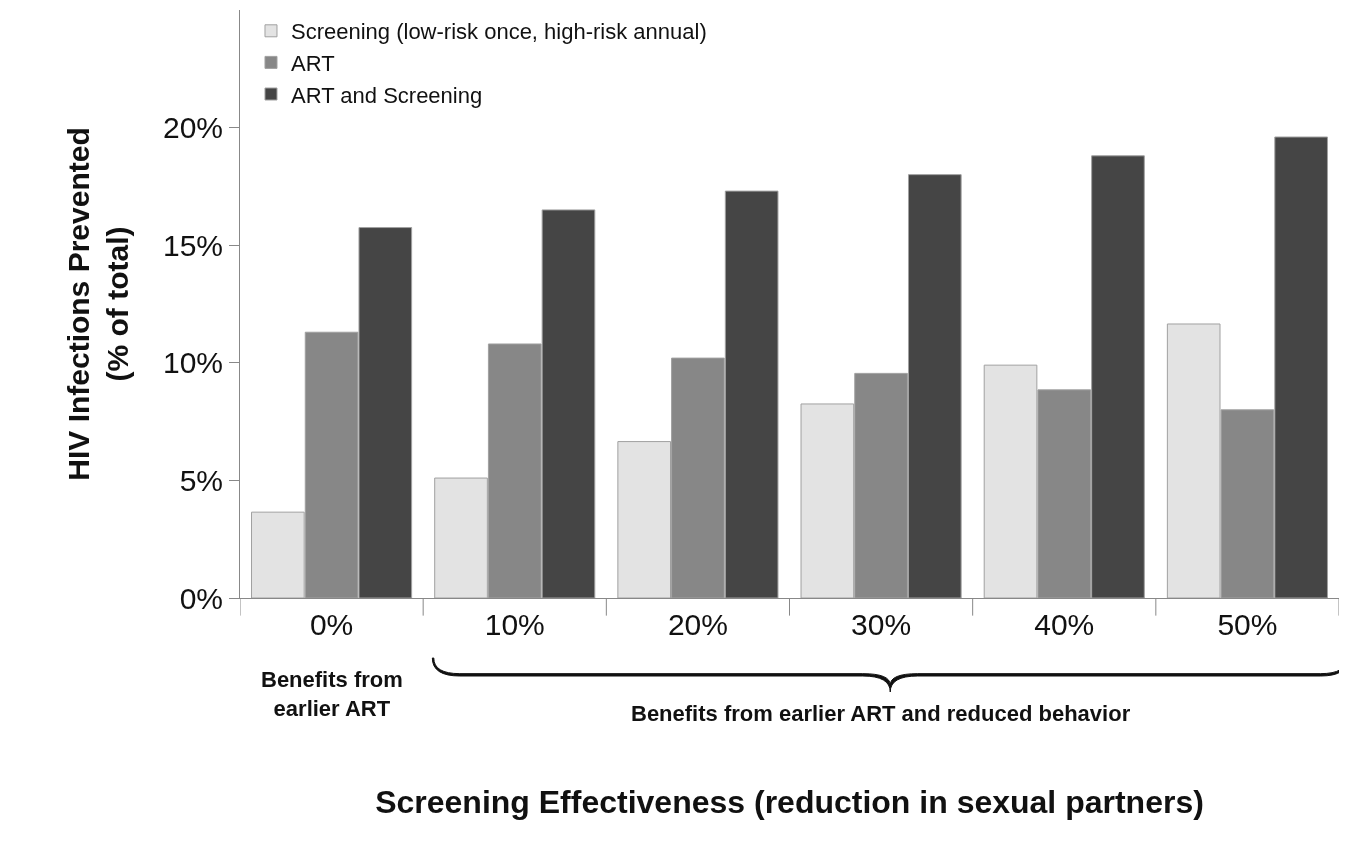  What do you see at coordinates (1064, 624) in the screenshot?
I see `x-tick-label: 40%` at bounding box center [1064, 624].